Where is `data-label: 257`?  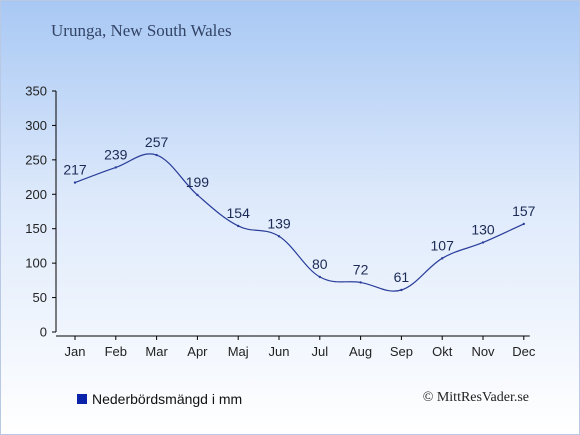 data-label: 257 is located at coordinates (157, 142).